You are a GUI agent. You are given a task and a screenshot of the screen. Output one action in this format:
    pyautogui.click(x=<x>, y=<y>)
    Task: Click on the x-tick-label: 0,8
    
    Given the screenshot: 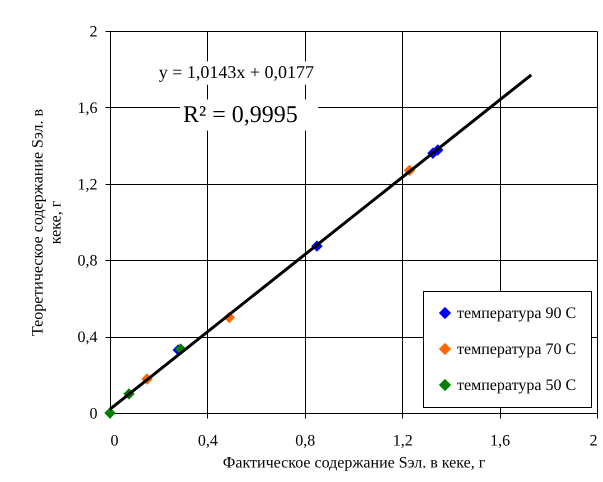 What is the action you would take?
    pyautogui.click(x=305, y=441)
    